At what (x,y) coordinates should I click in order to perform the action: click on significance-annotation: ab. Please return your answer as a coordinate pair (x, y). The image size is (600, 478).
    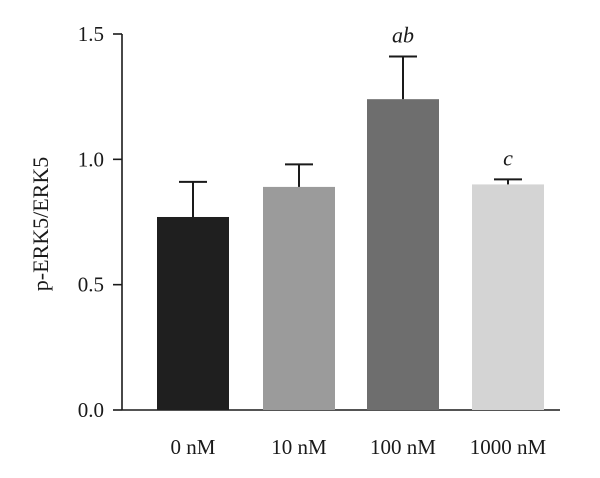
    Looking at the image, I should click on (403, 35).